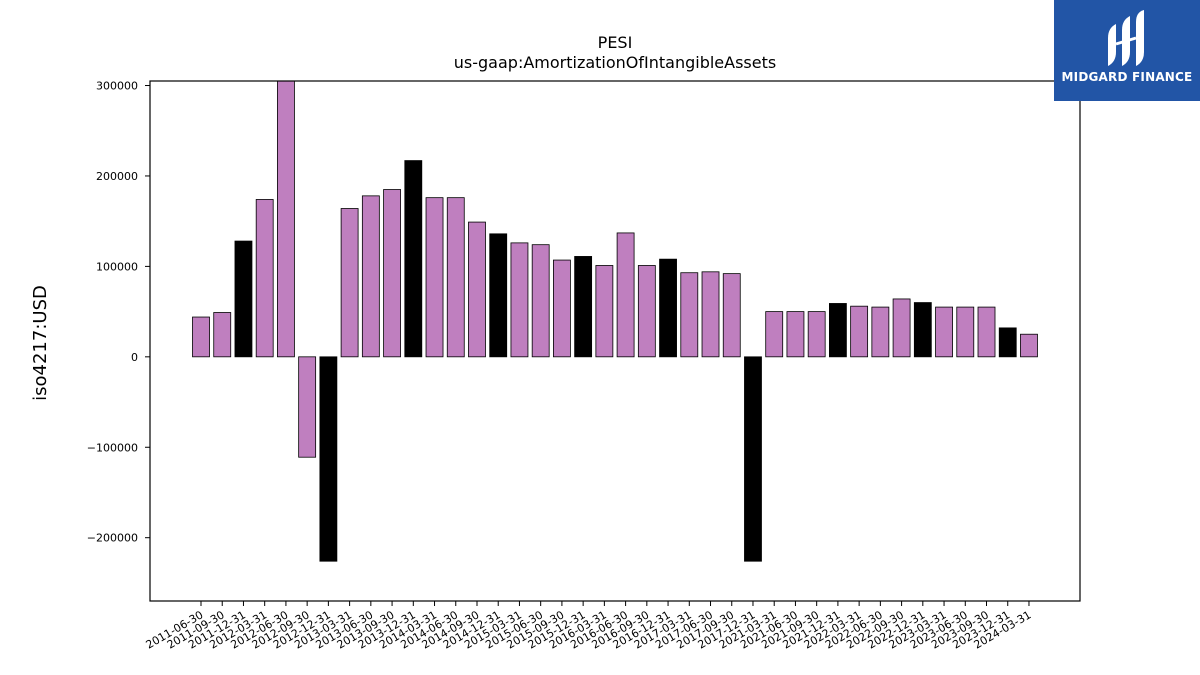 The image size is (1200, 675). Describe the element at coordinates (117, 86) in the screenshot. I see `y-tick-label: 300000` at that location.